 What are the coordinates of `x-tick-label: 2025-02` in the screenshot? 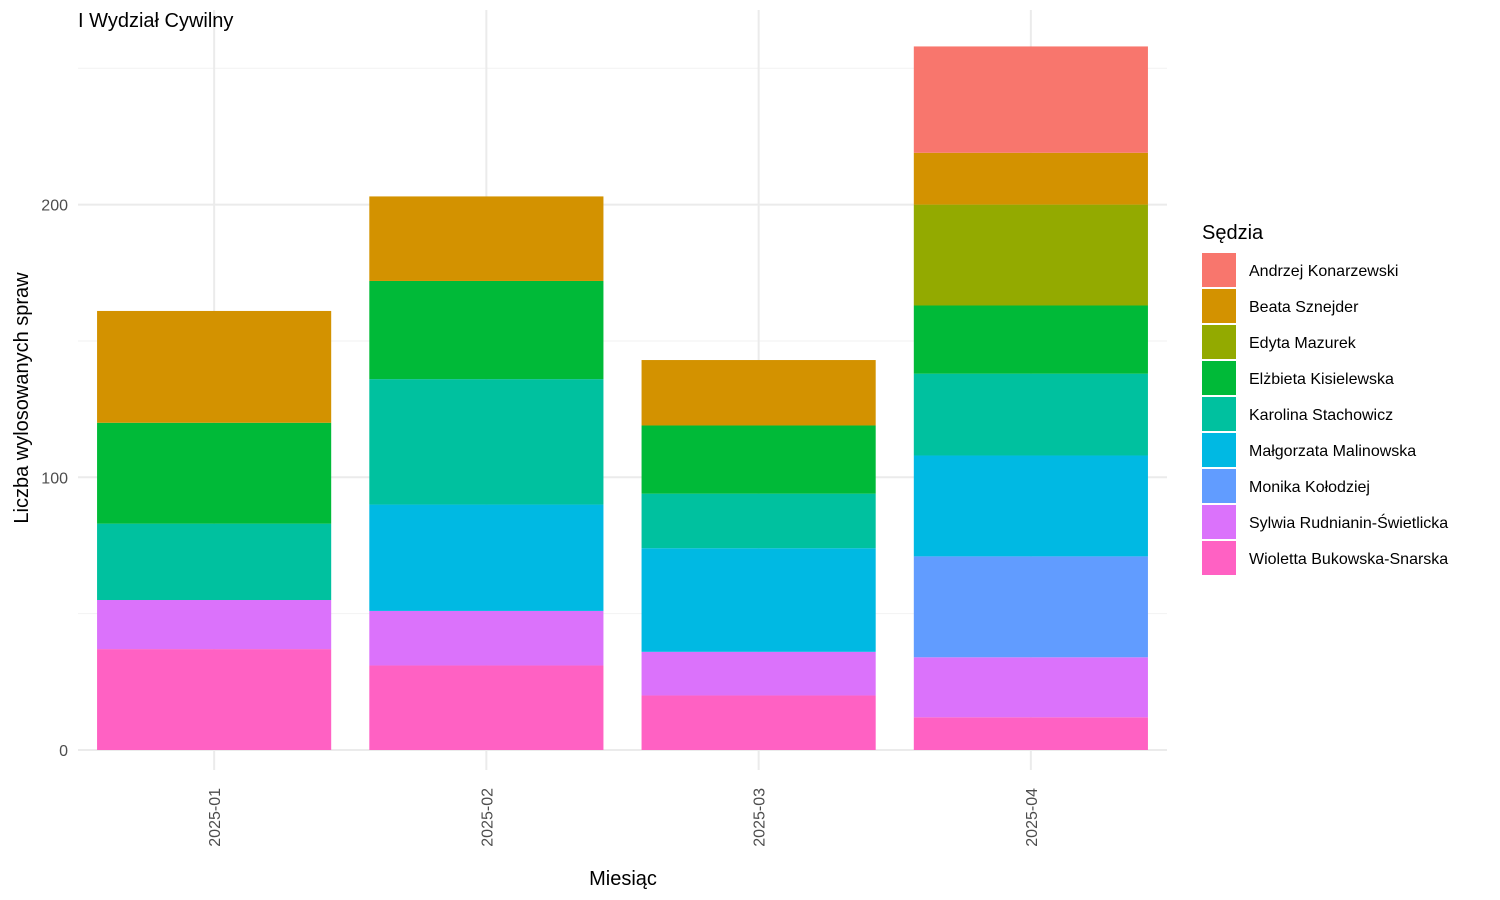 It's located at (487, 817).